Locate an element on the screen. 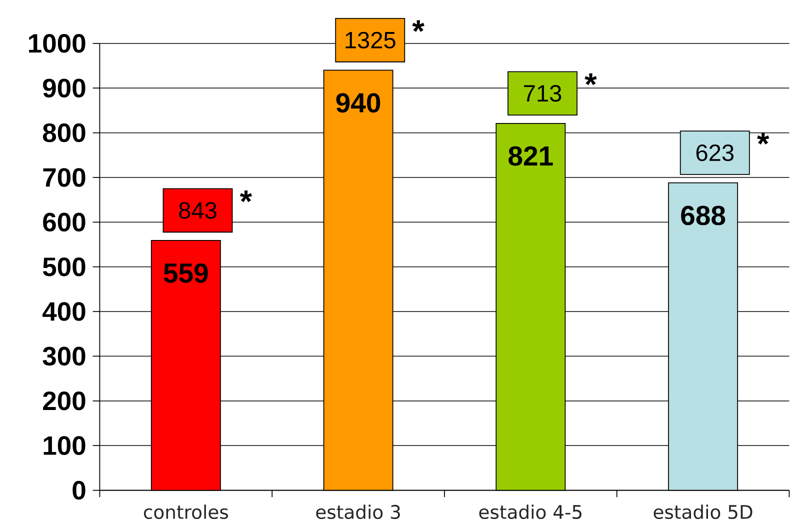 The width and height of the screenshot is (807, 529). x-tick-label: controles is located at coordinates (186, 512).